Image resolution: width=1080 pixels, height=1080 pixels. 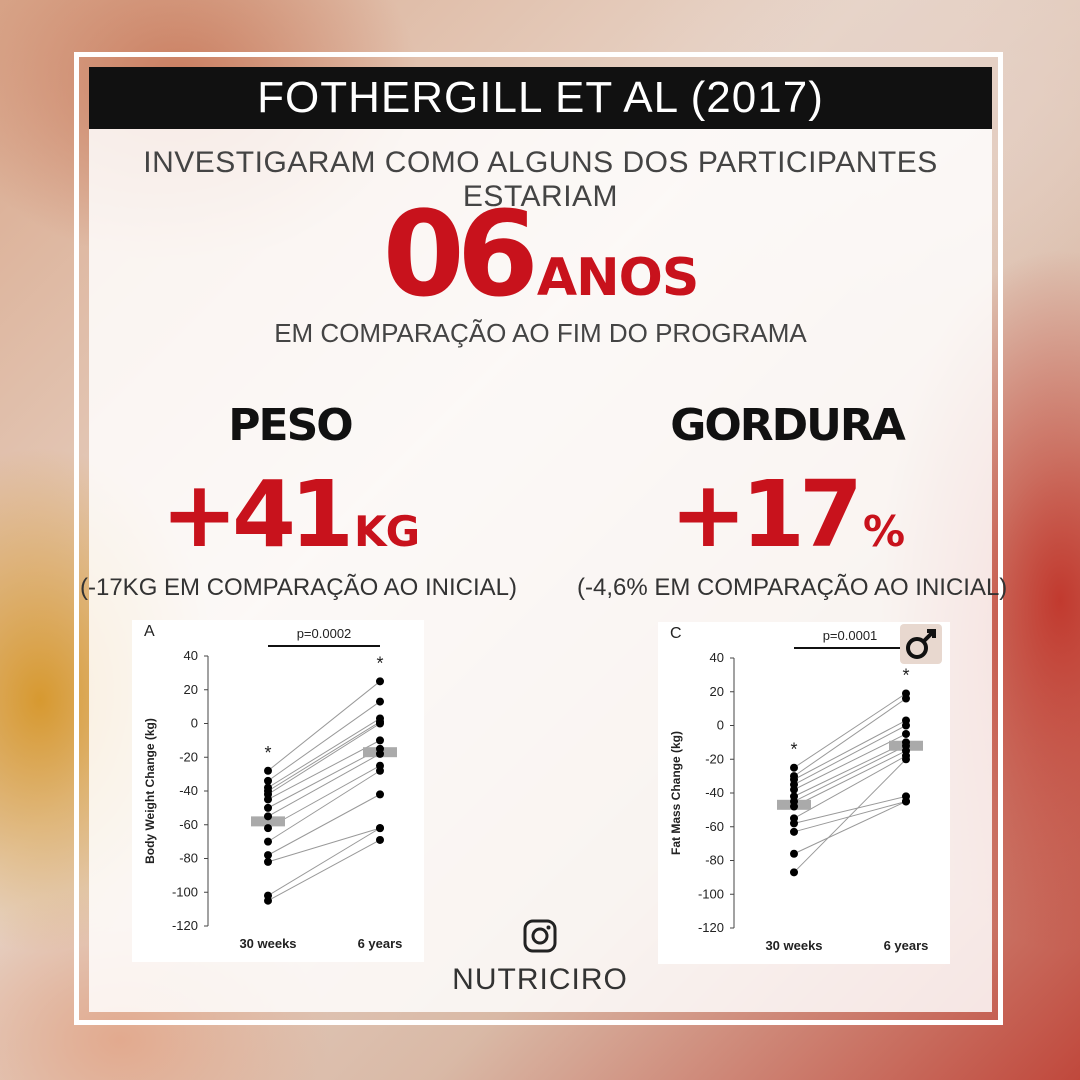 What do you see at coordinates (188, 858) in the screenshot?
I see `weight-y-tick-label: -80` at bounding box center [188, 858].